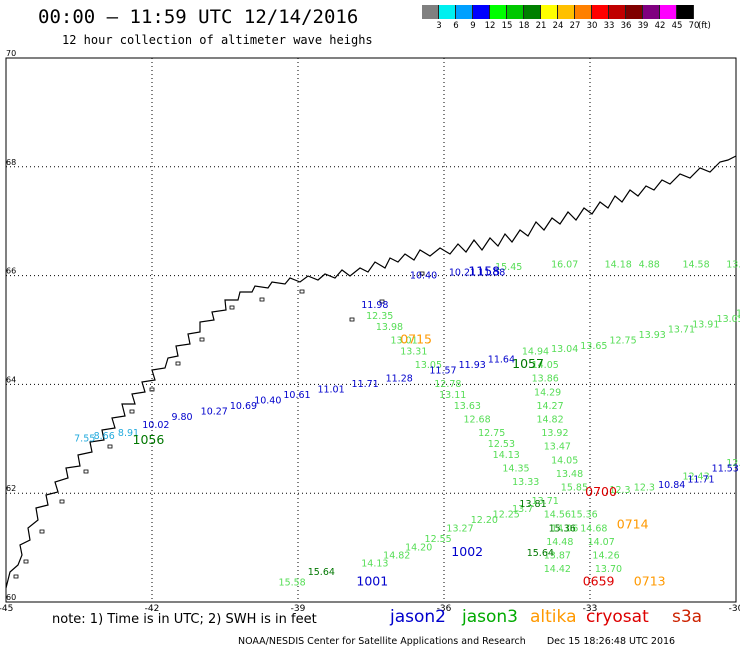 The width and height of the screenshot is (740, 650). What do you see at coordinates (506, 455) in the screenshot?
I see `swh-value-label: 14.13` at bounding box center [506, 455].